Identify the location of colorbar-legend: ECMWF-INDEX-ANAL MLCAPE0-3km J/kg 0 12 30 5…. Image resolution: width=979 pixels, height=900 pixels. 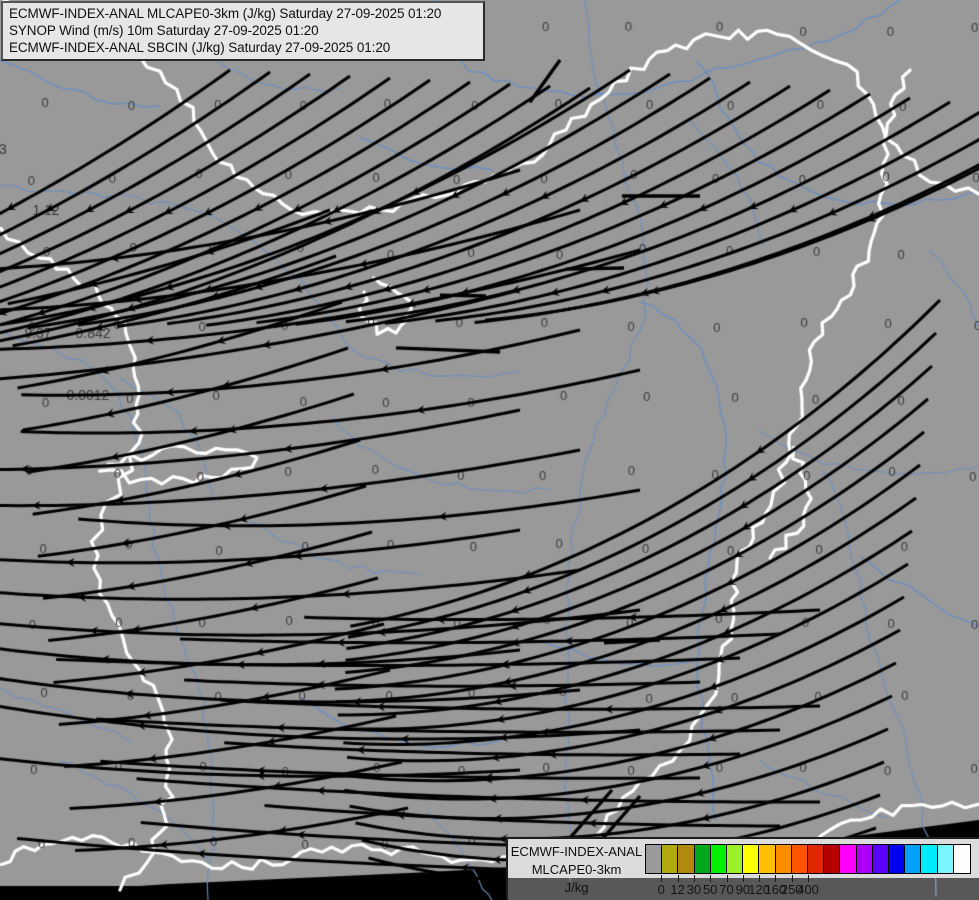
(742, 868).